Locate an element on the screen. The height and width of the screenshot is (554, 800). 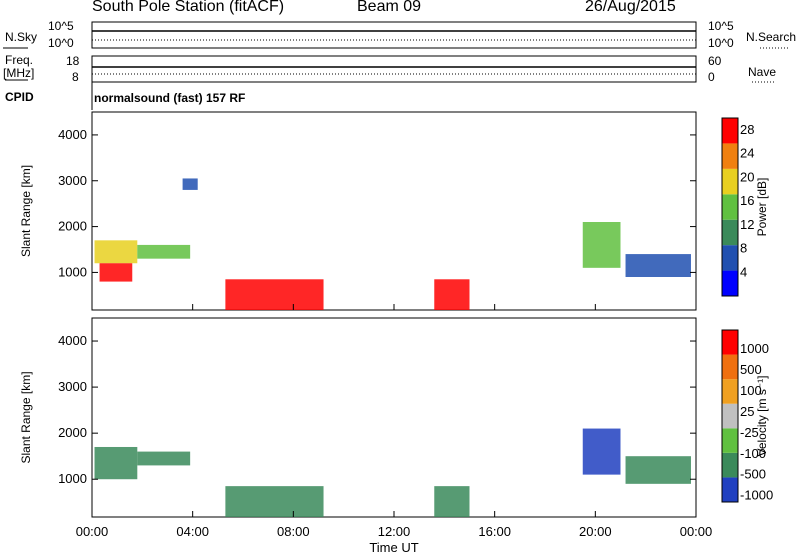
x-tick-label-4: 16:00 is located at coordinates (494, 531).